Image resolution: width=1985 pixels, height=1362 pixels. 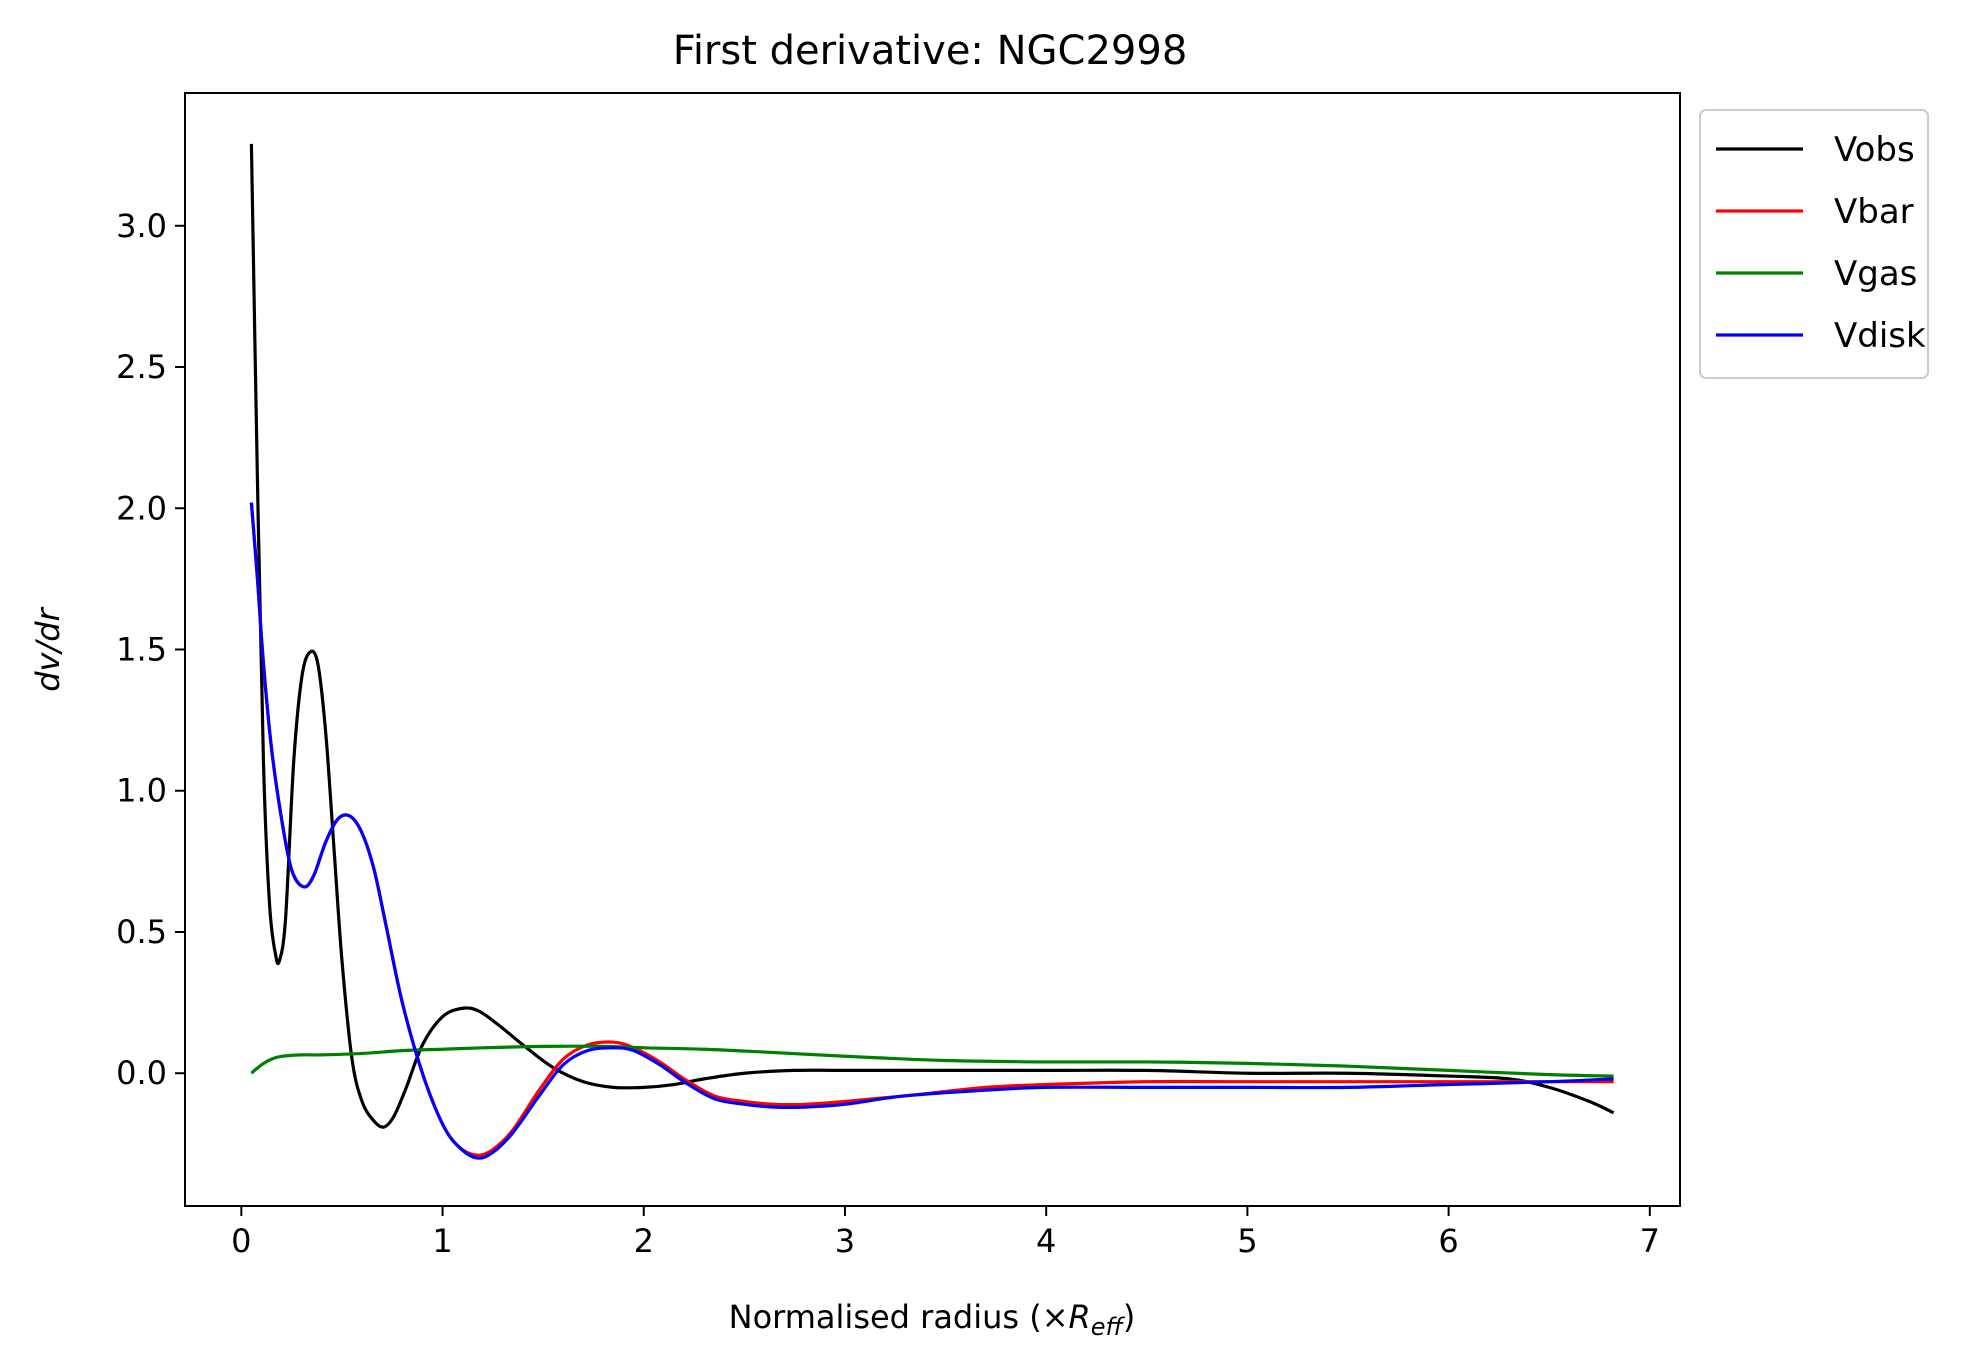 I want to click on x-axis-ticks: 0 1 2 3 4 5 6 7, so click(x=945, y=1233).